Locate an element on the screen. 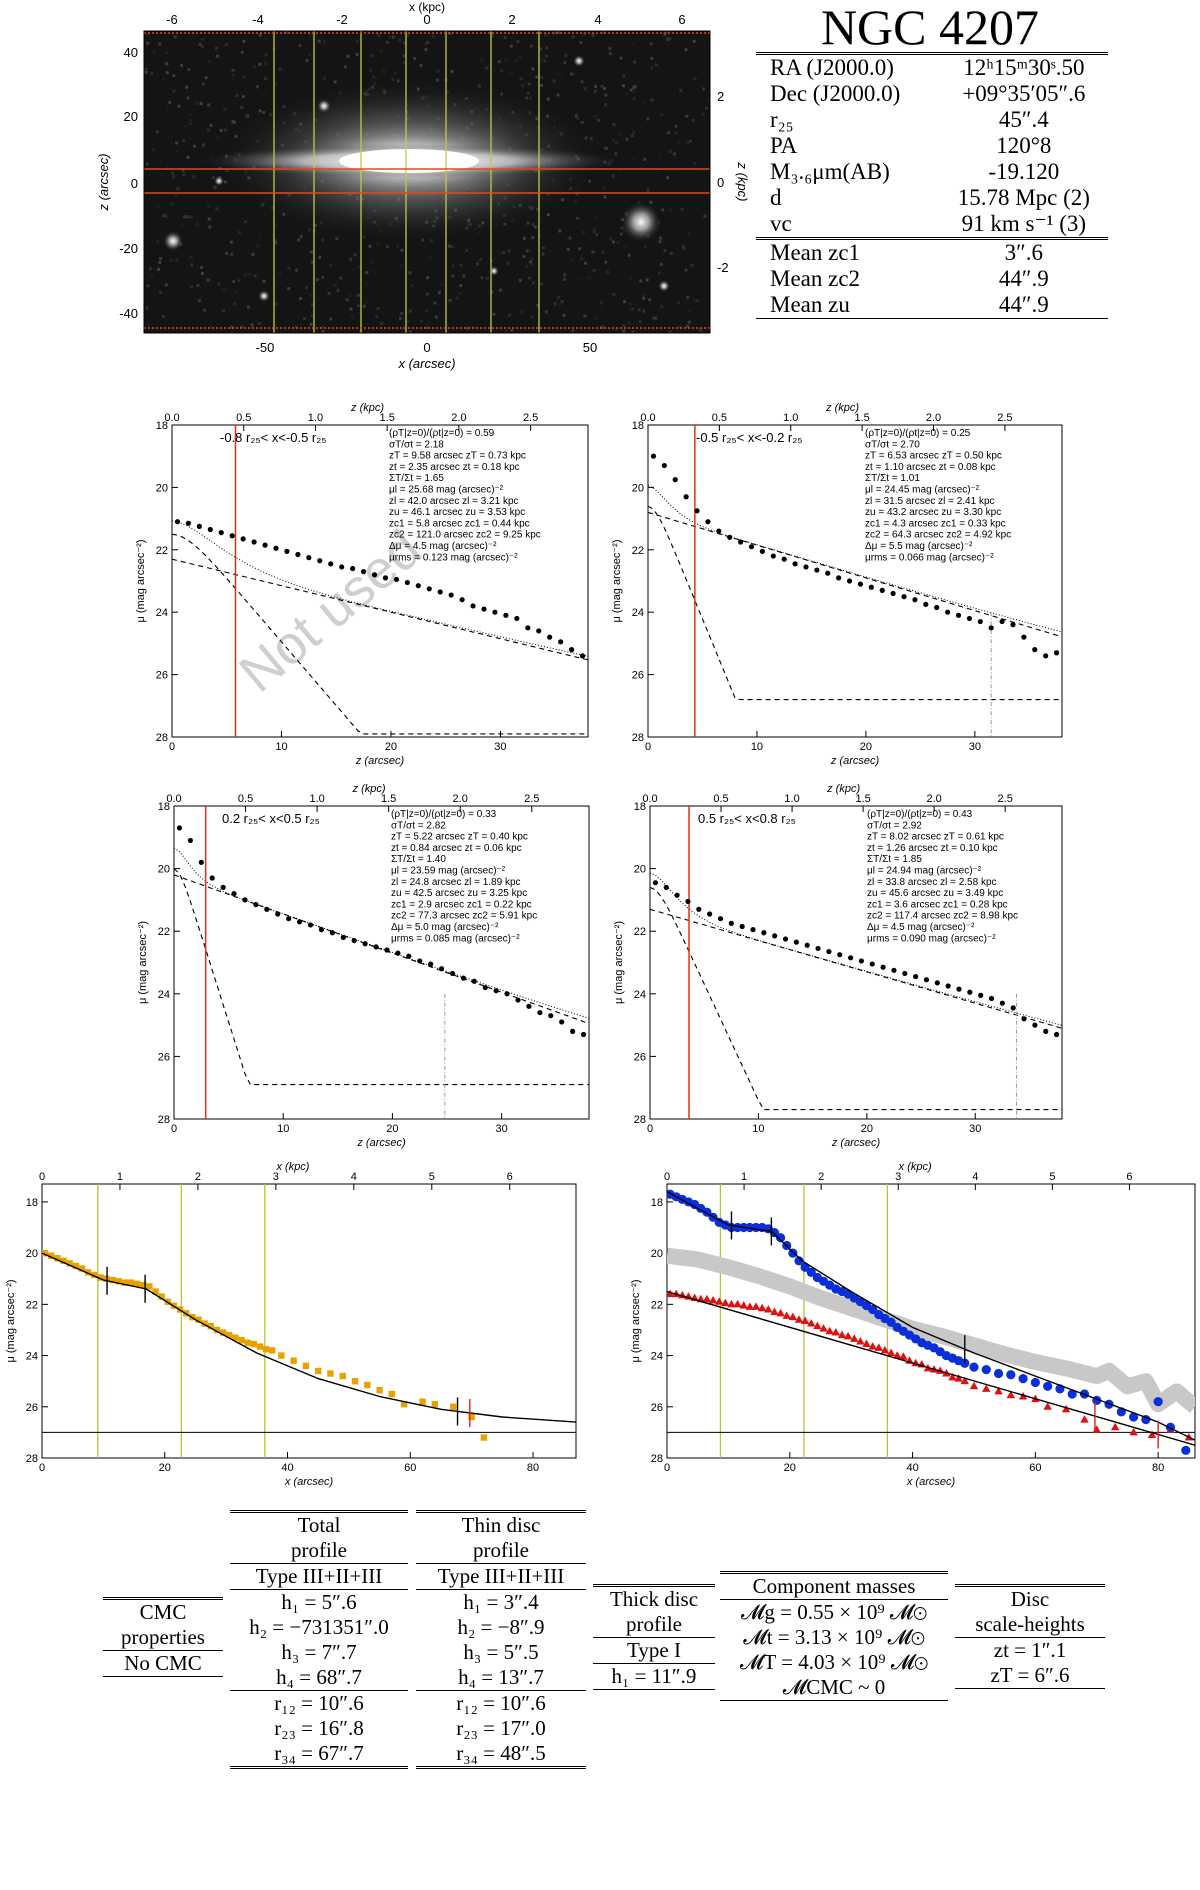 The height and width of the screenshot is (1890, 1200). fit-stat: σT/σt = 2.70 is located at coordinates (892, 444).